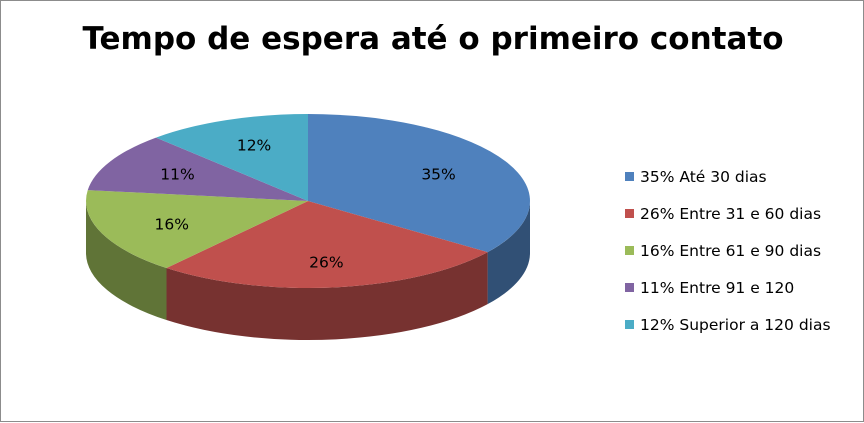 The image size is (864, 423). What do you see at coordinates (731, 213) in the screenshot?
I see `legend-label: 26% Entre 31 e 60 dias` at bounding box center [731, 213].